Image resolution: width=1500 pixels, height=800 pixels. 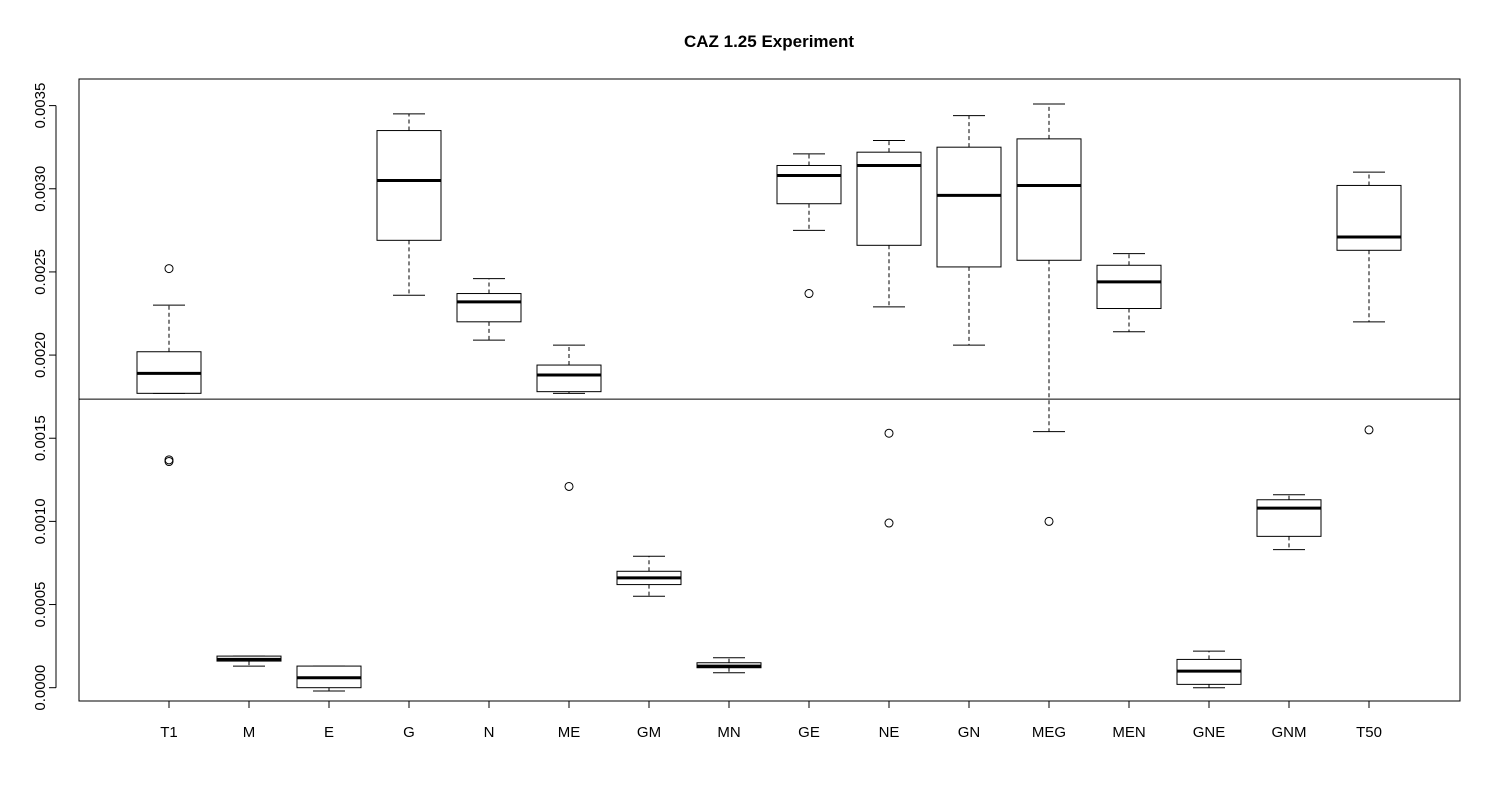 I want to click on box-gnm, so click(x=1289, y=522).